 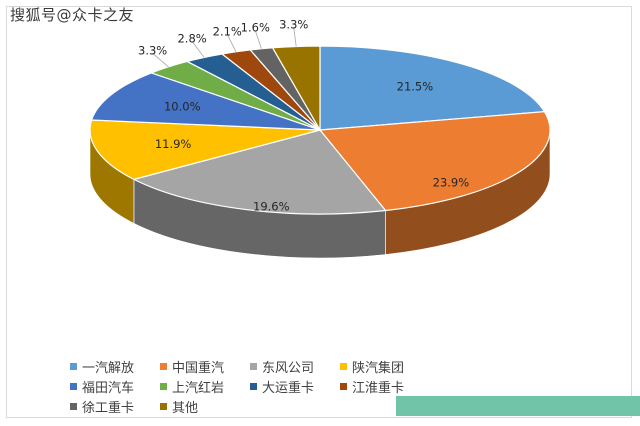 What do you see at coordinates (378, 368) in the screenshot?
I see `legend-label: 陕汽集团` at bounding box center [378, 368].